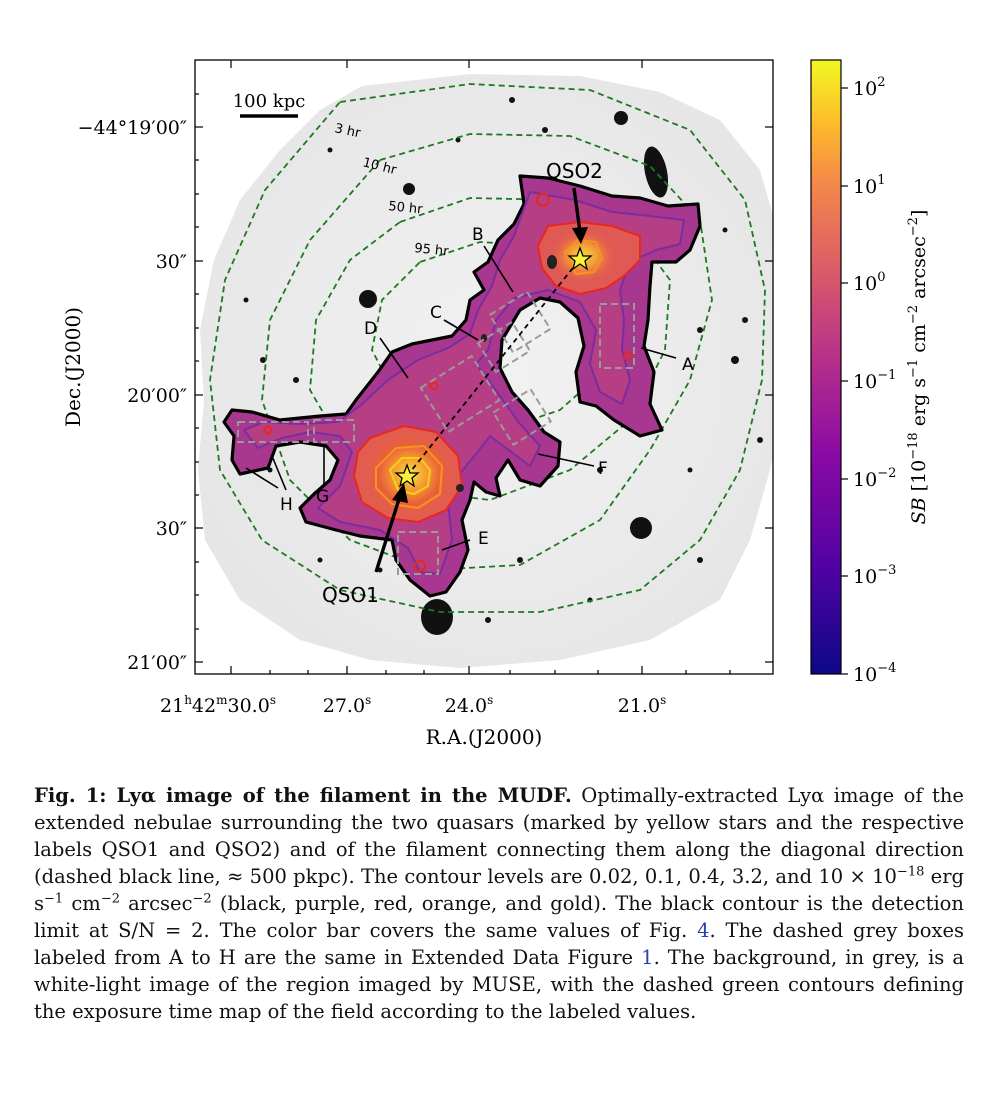  I want to click on region-box-a, so click(617, 336).